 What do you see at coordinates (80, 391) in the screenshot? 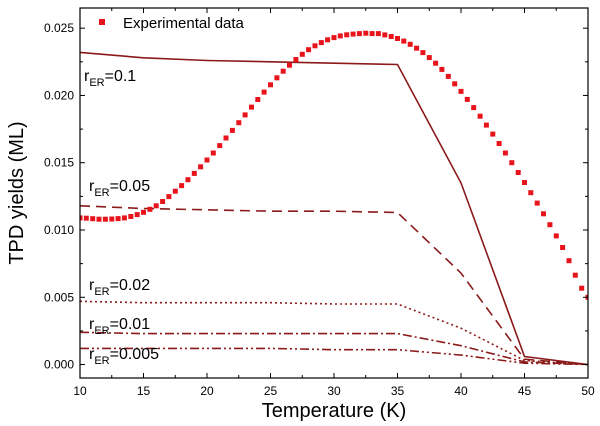
I see `x-tick-label: 10` at bounding box center [80, 391].